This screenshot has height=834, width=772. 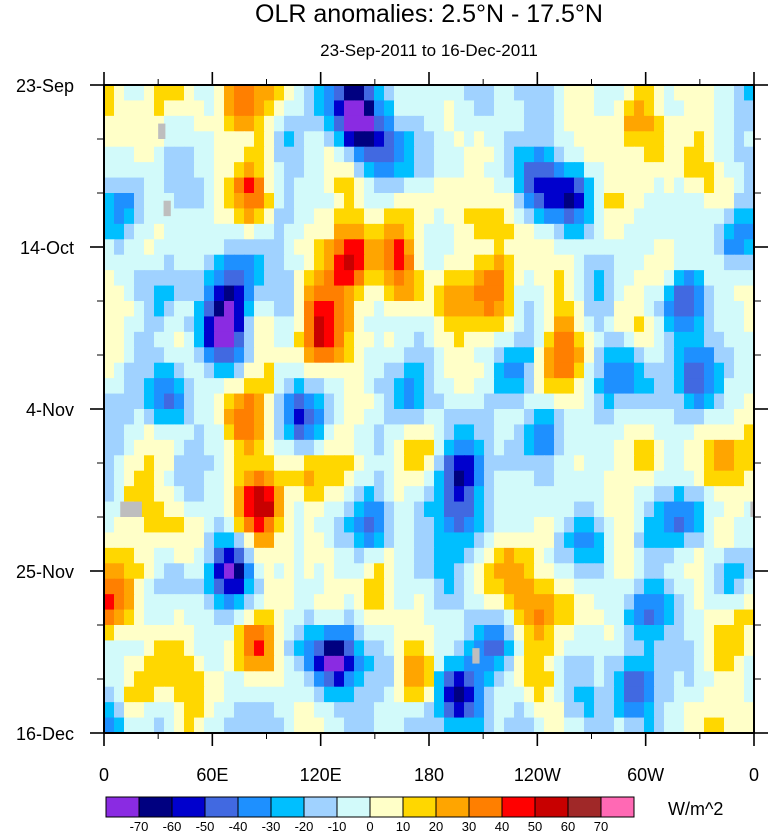 I want to click on colorbar-label: -30, so click(x=271, y=826).